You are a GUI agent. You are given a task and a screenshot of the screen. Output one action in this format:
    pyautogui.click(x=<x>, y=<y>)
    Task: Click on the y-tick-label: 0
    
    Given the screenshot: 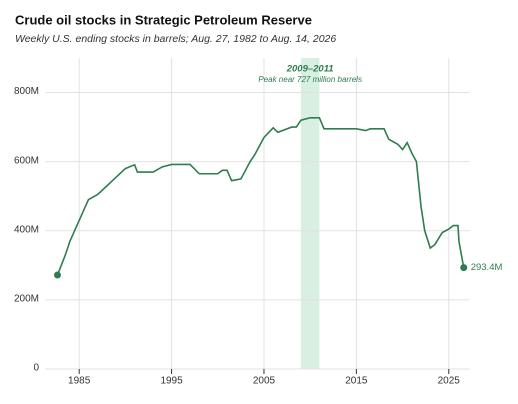 What is the action you would take?
    pyautogui.click(x=36, y=368)
    